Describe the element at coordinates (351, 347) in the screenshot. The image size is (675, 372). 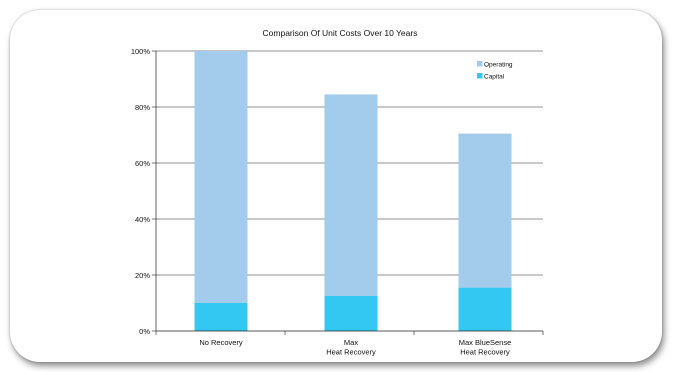
I see `x-tick-label: Max Heat Recovery` at that location.